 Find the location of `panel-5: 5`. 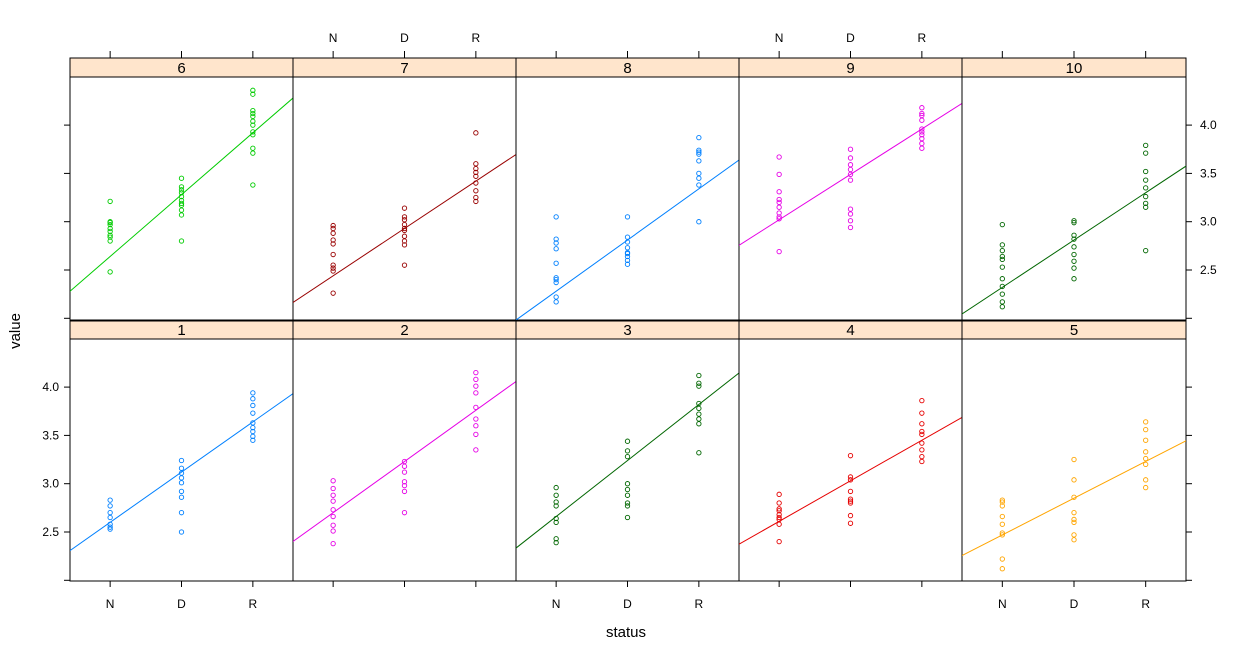

panel-5: 5 is located at coordinates (1074, 451).